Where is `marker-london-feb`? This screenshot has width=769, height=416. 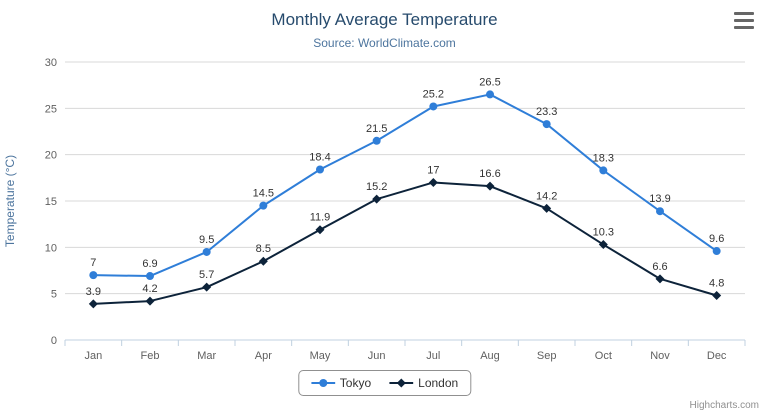 marker-london-feb is located at coordinates (150, 301).